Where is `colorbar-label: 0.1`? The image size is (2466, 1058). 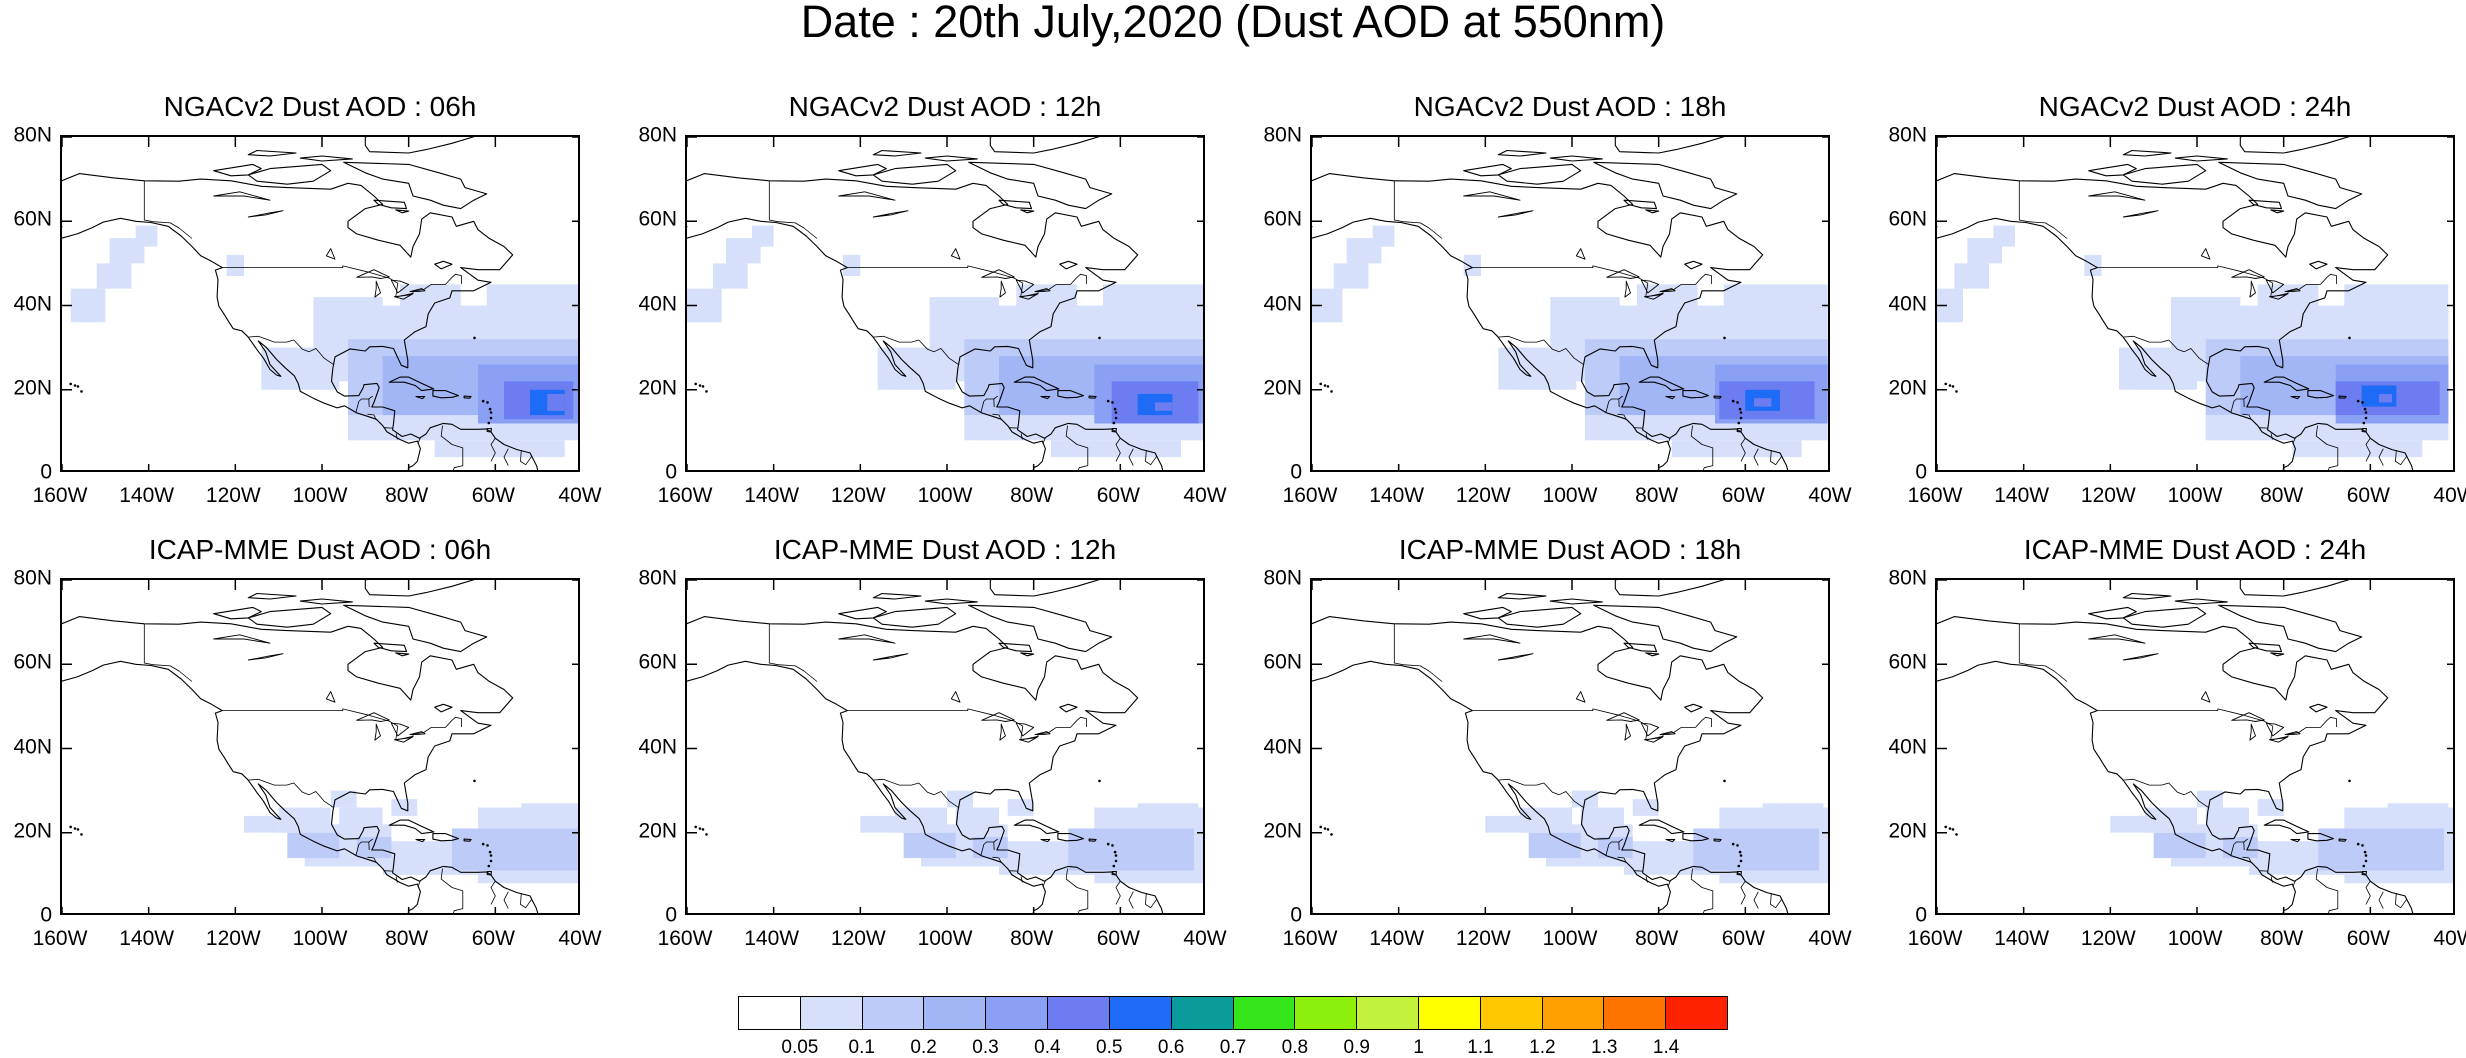 colorbar-label: 0.1 is located at coordinates (862, 1047).